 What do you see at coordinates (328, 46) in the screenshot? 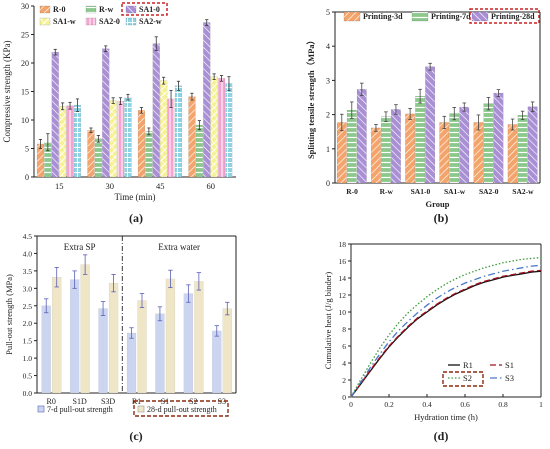
I see `y-tick-label: 4` at bounding box center [328, 46].